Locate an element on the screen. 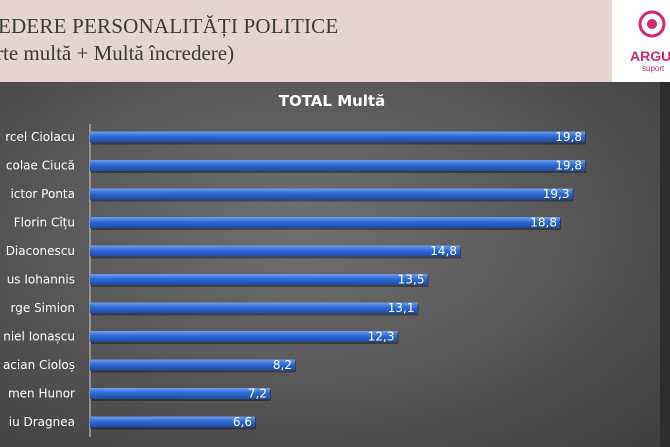 The height and width of the screenshot is (447, 670). chart-title: TOTAL Multă is located at coordinates (332, 101).